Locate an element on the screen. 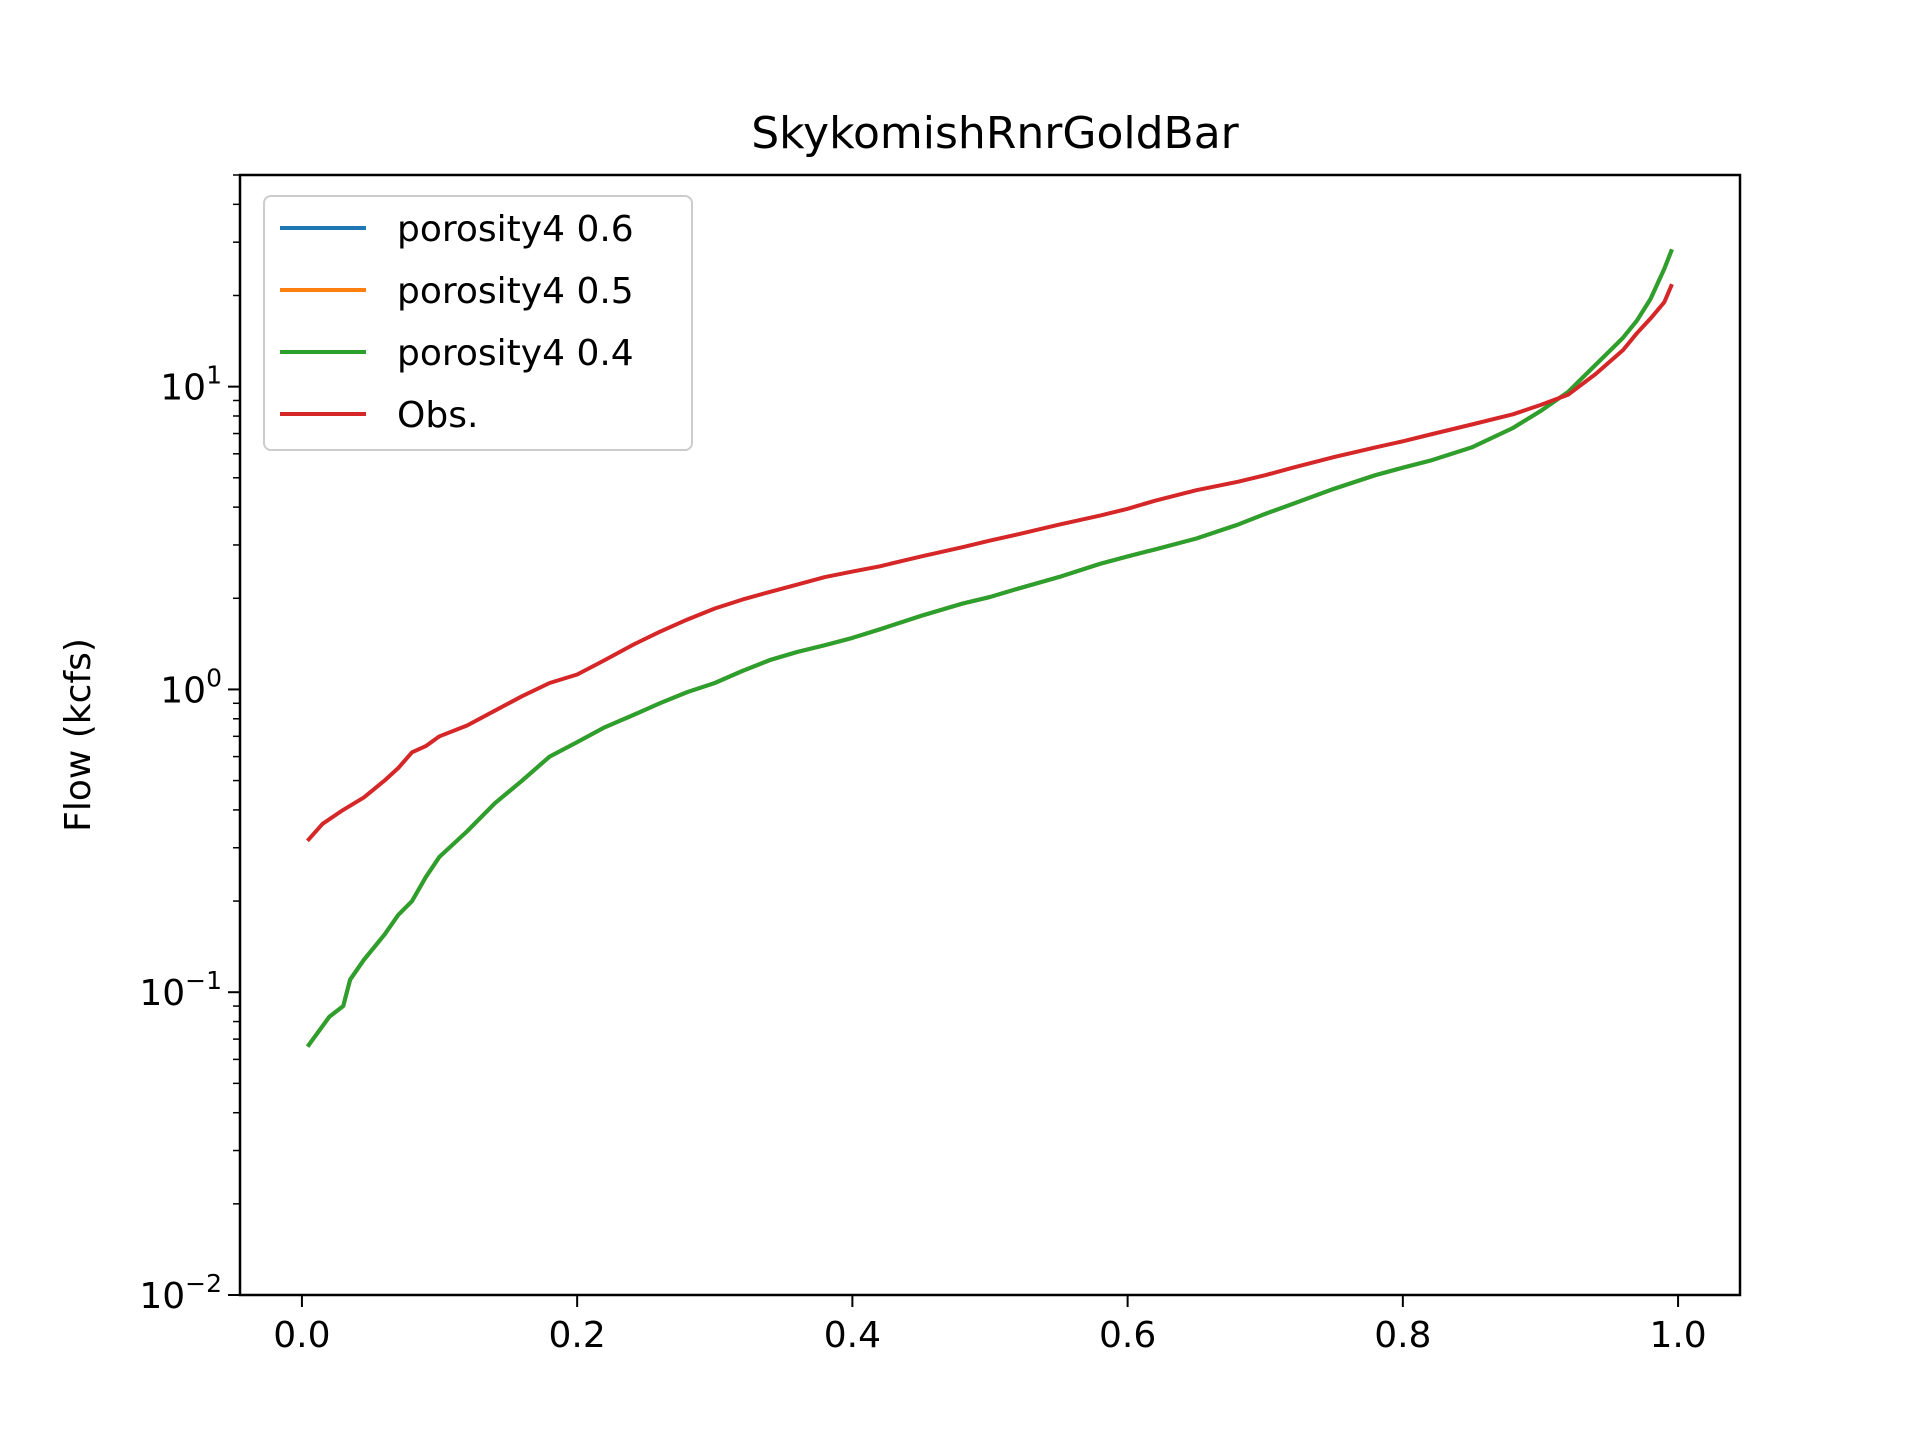 The width and height of the screenshot is (1920, 1440). y-axis-label: Flow (kcfs) is located at coordinates (78, 735).